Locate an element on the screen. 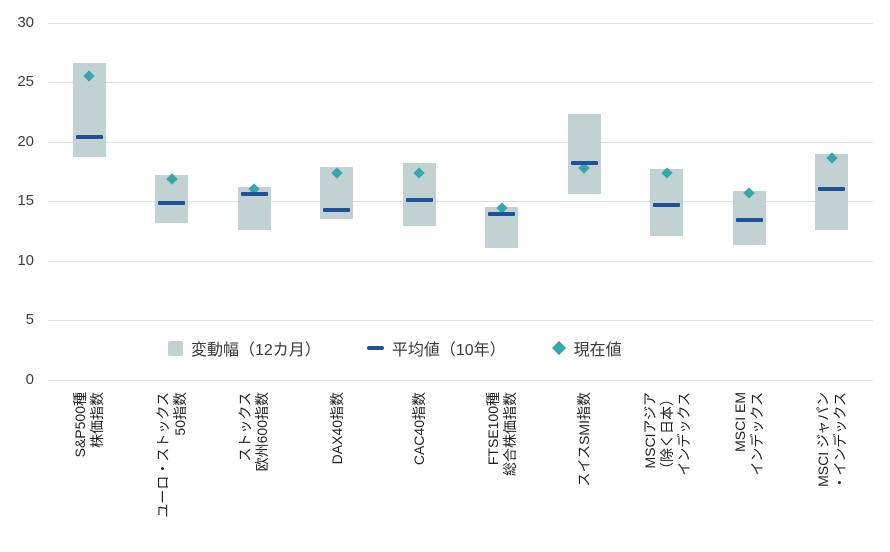  x-category-label-text: ストックス 欧州600指数 is located at coordinates (254, 432).